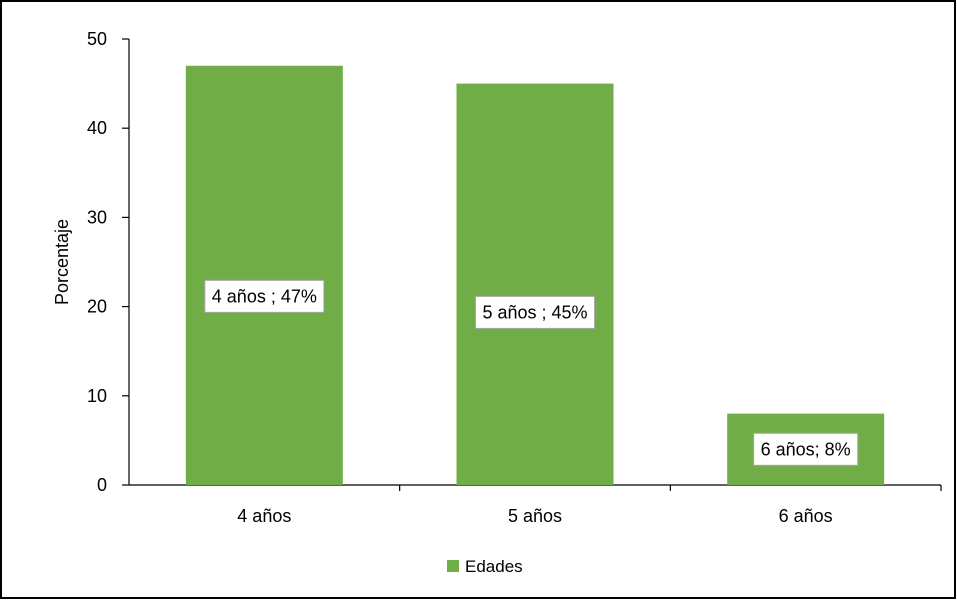  Describe the element at coordinates (535, 516) in the screenshot. I see `x-tick-label: 5 años` at that location.